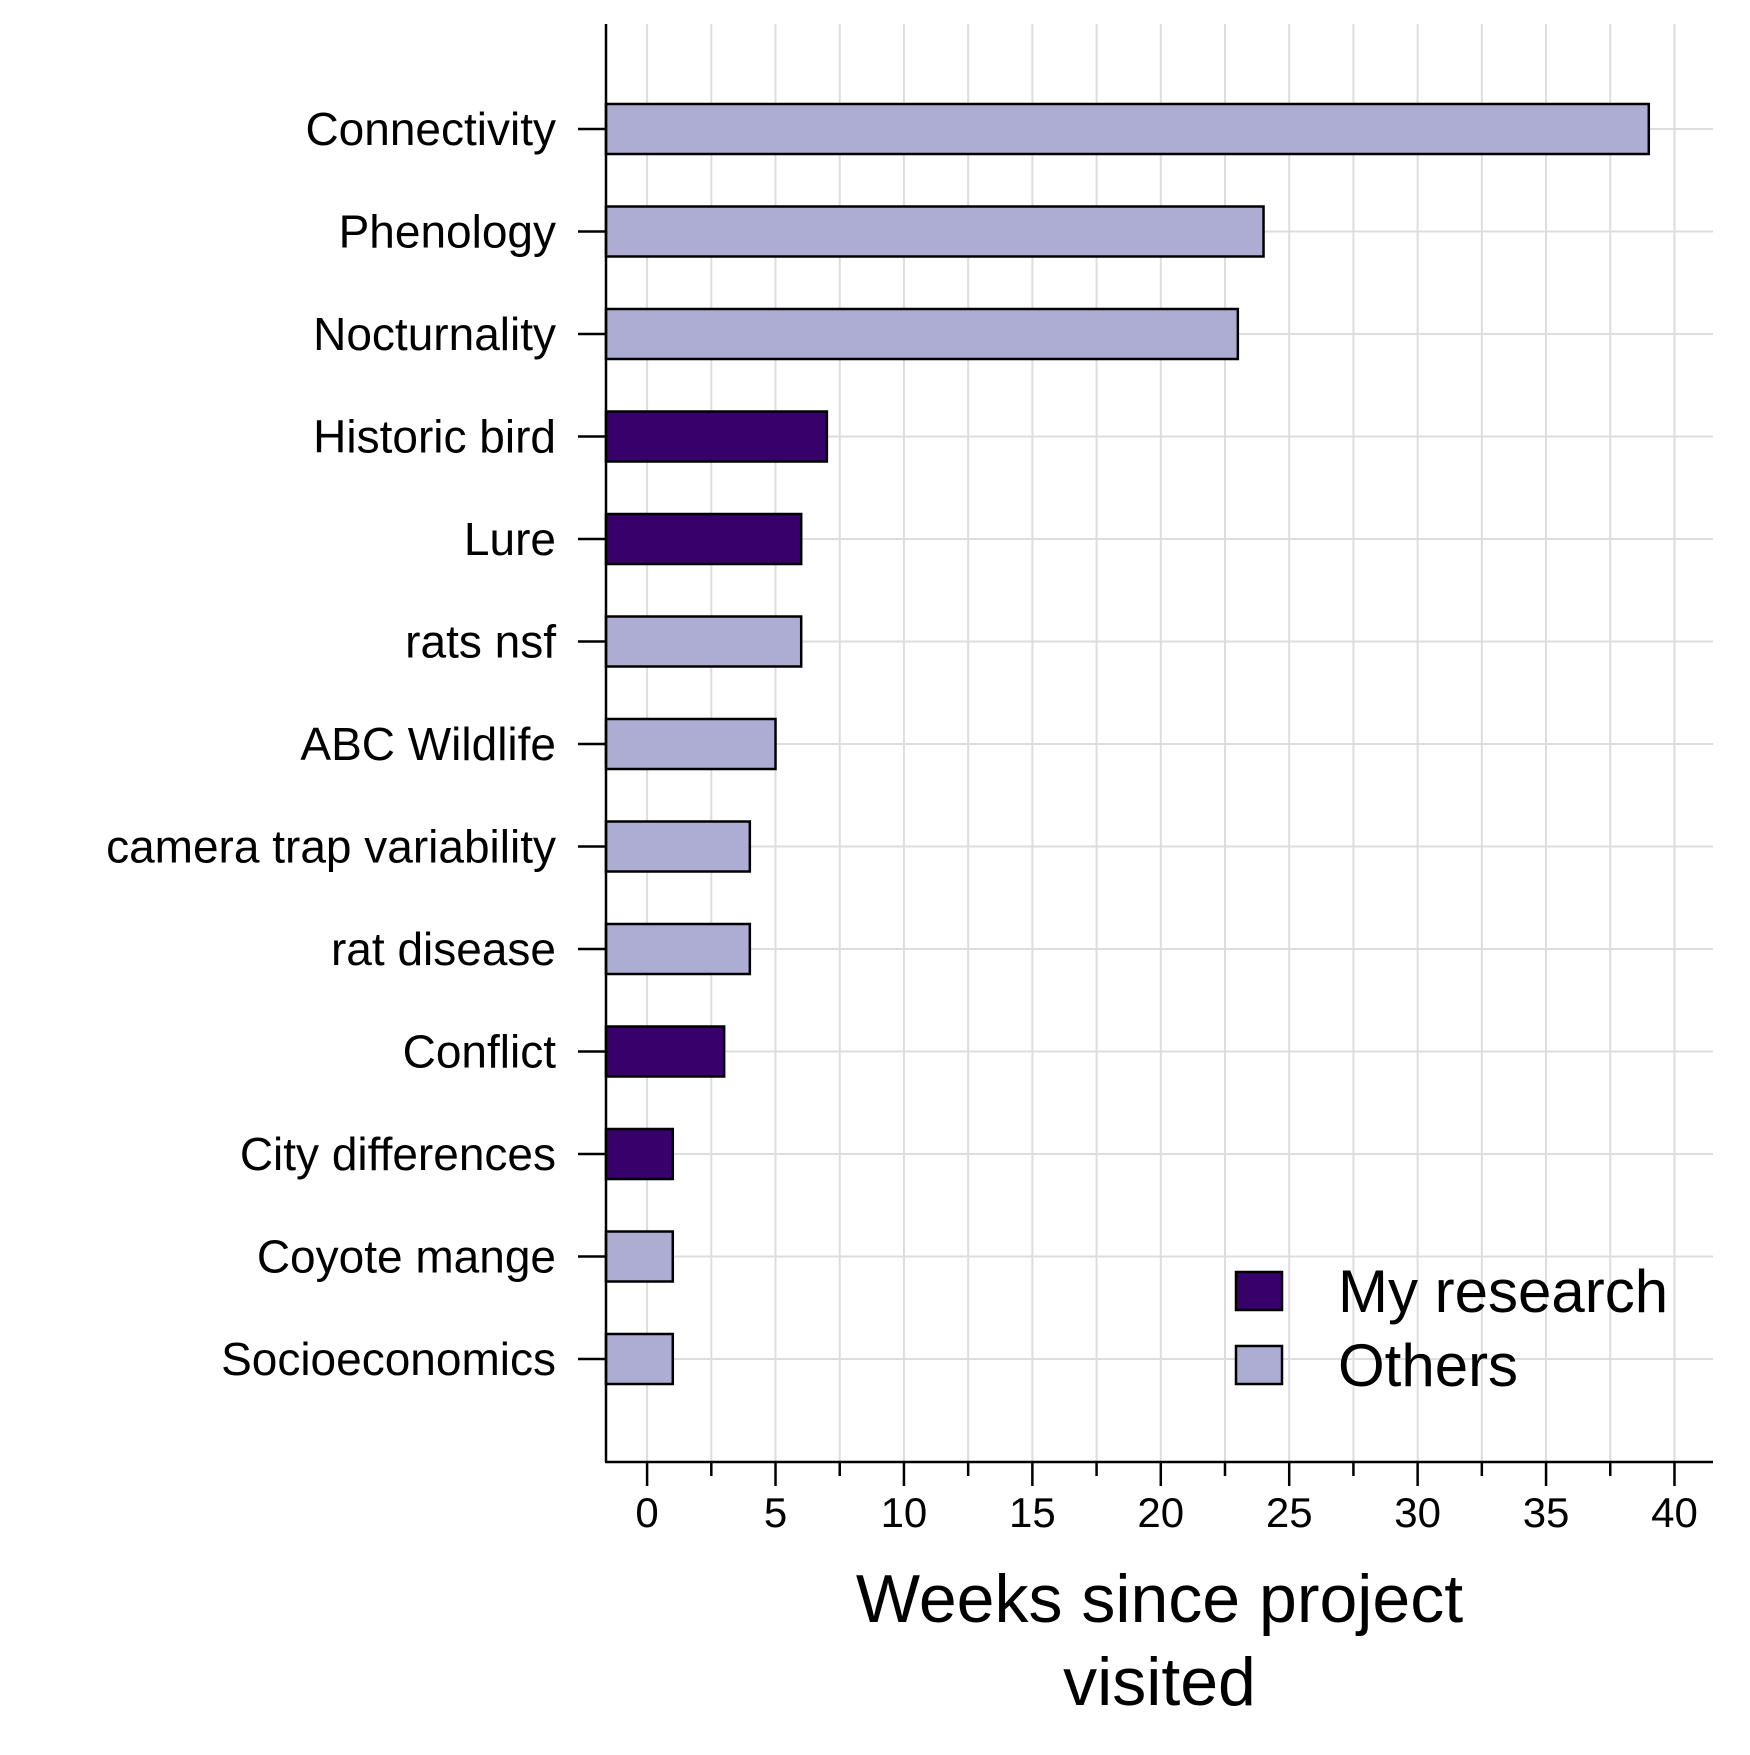 The width and height of the screenshot is (1750, 1755). I want to click on category-label: City differences, so click(398, 1154).